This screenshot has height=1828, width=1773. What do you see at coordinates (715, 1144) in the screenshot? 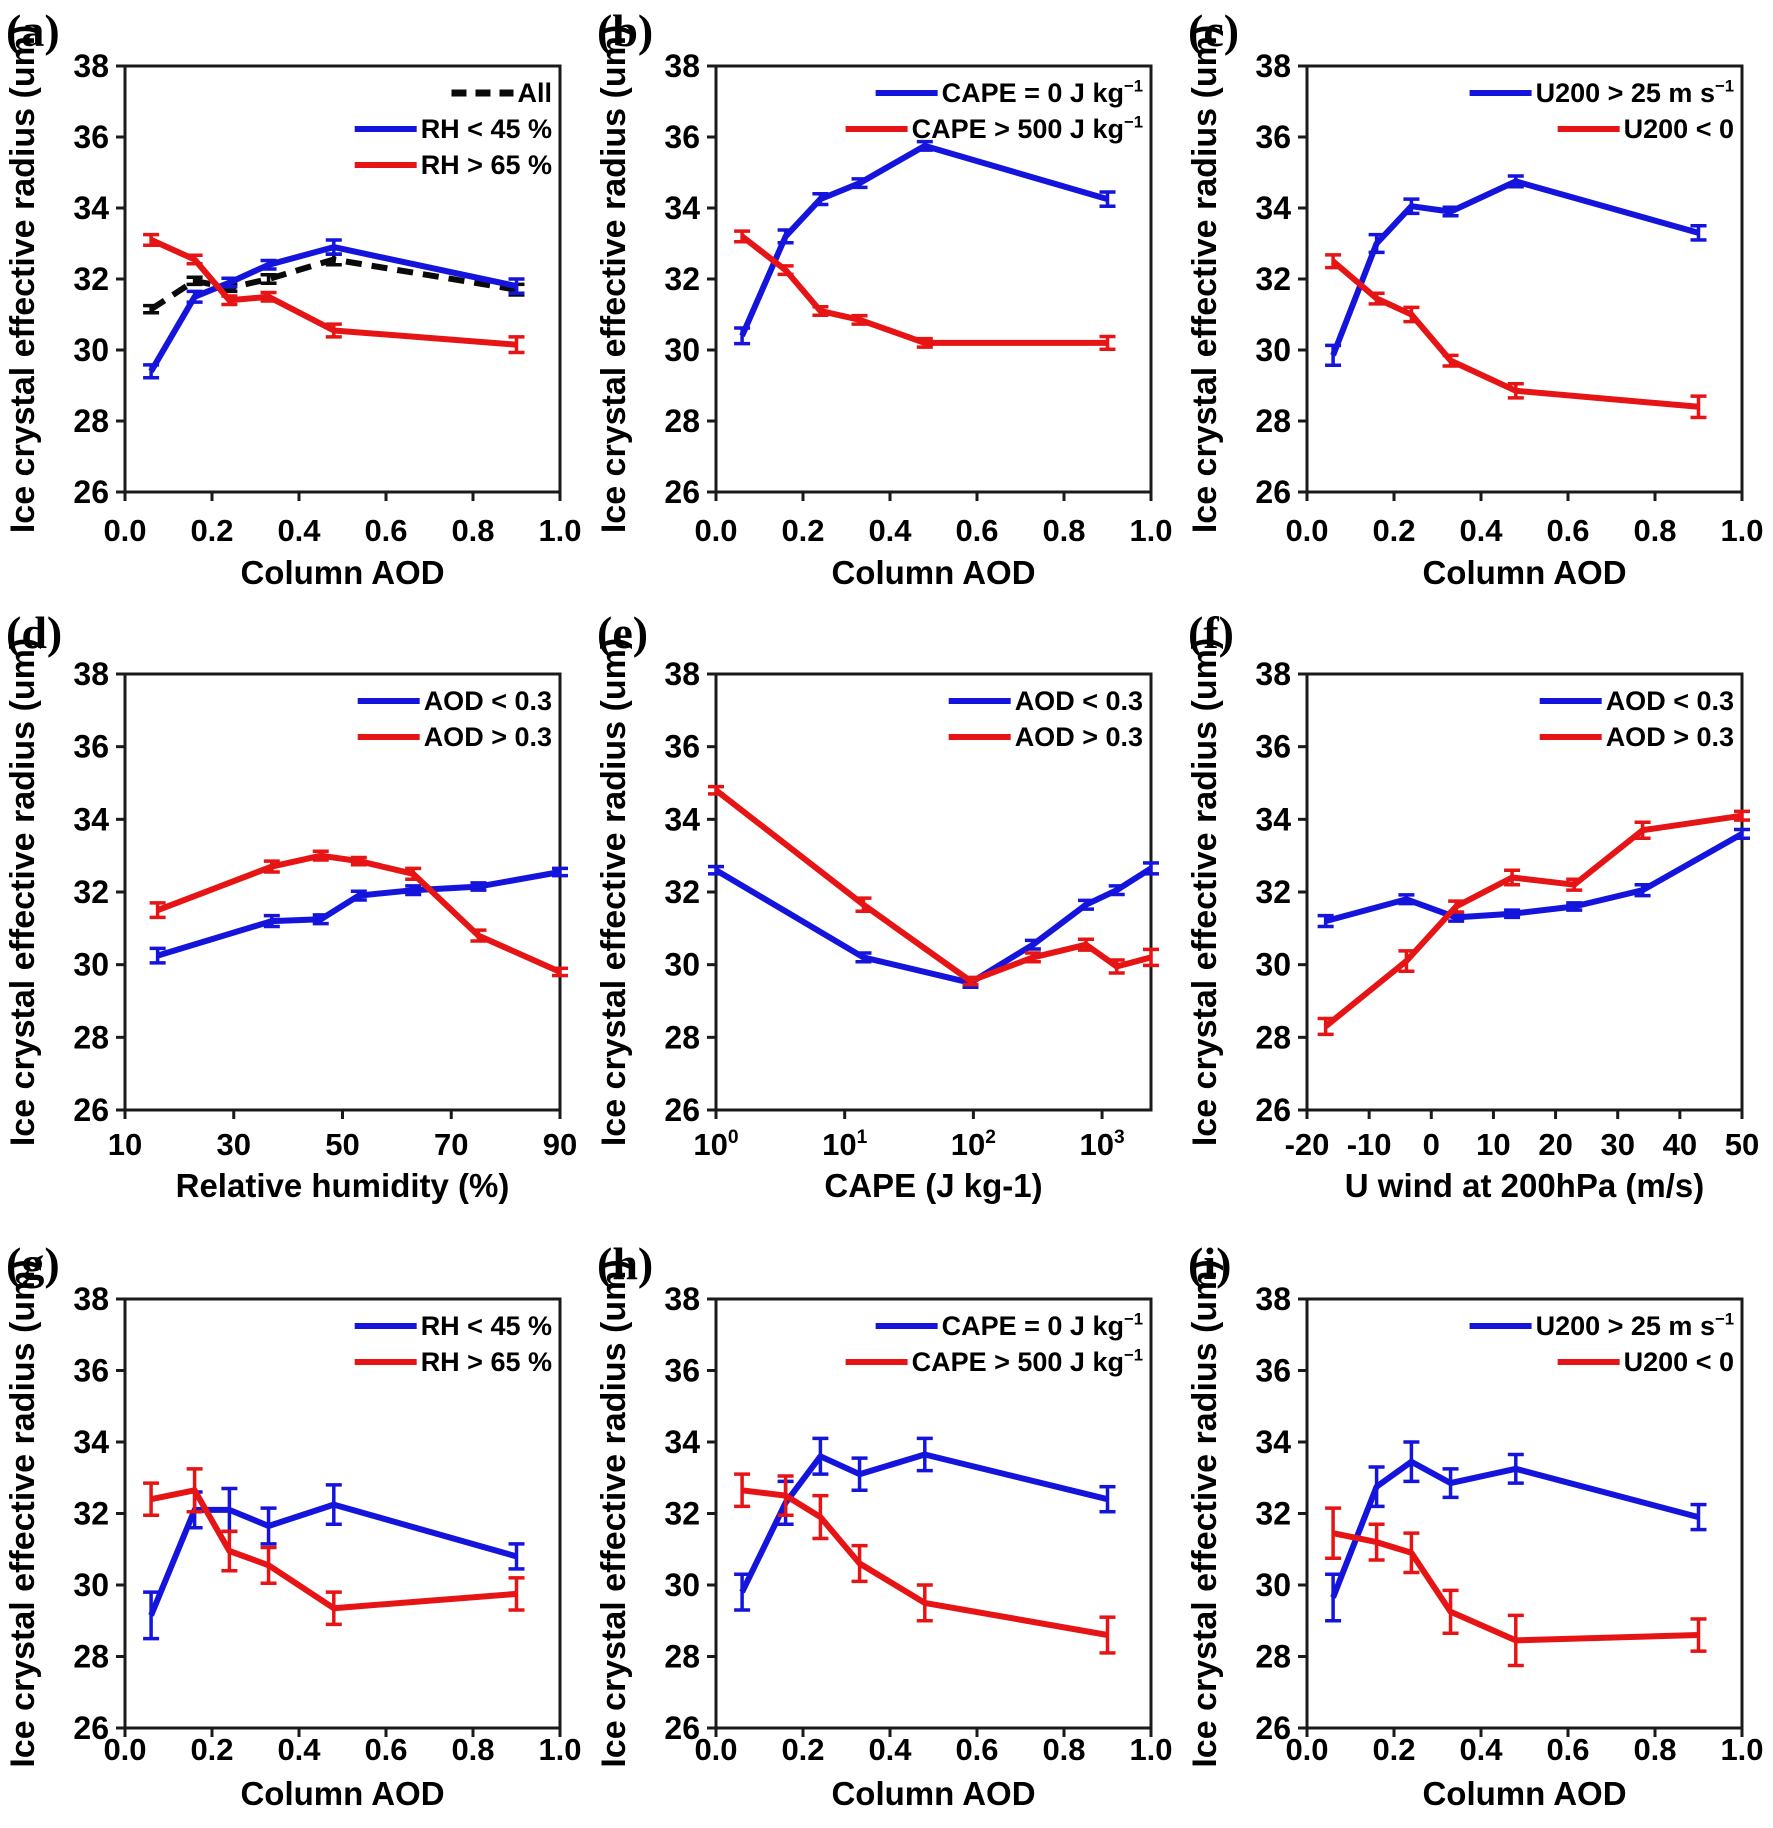
I see `x-tick-label: 10⁰` at bounding box center [715, 1144].